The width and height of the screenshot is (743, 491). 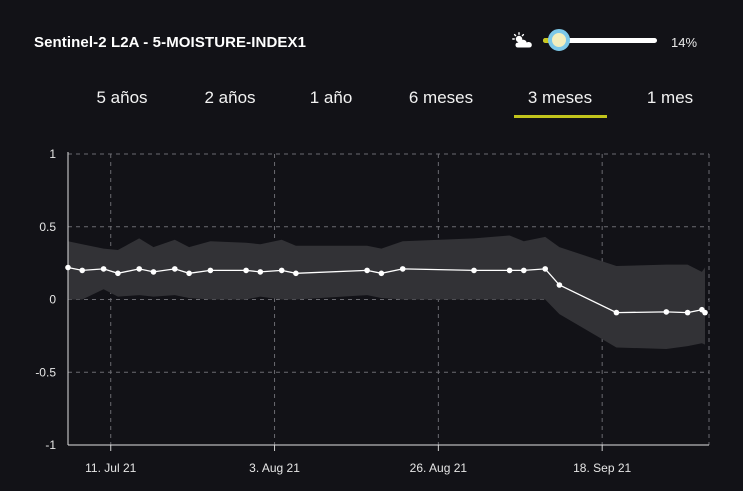 What do you see at coordinates (331, 97) in the screenshot?
I see `tab-1-year: 1 año` at bounding box center [331, 97].